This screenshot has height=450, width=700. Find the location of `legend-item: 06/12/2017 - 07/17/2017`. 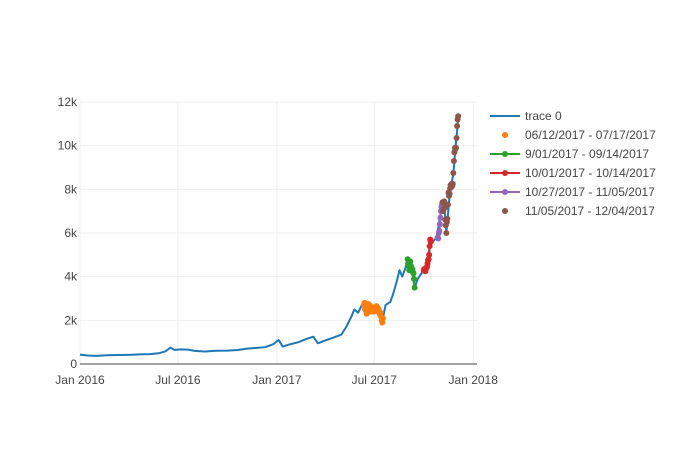

legend-item: 06/12/2017 - 07/17/2017 is located at coordinates (579, 135).